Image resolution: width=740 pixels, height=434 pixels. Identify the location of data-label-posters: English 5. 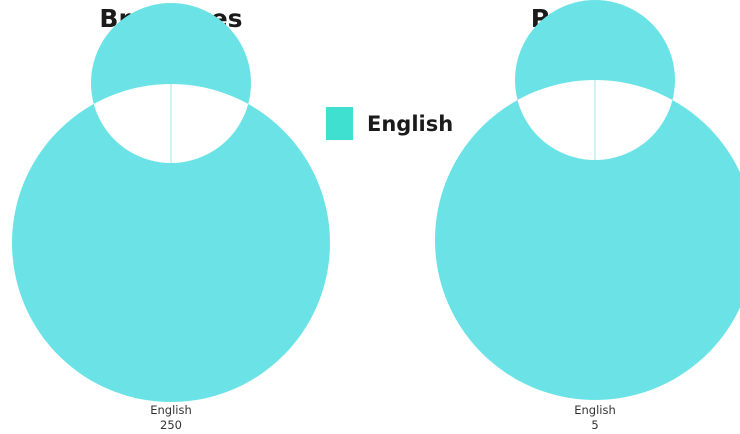
(595, 418).